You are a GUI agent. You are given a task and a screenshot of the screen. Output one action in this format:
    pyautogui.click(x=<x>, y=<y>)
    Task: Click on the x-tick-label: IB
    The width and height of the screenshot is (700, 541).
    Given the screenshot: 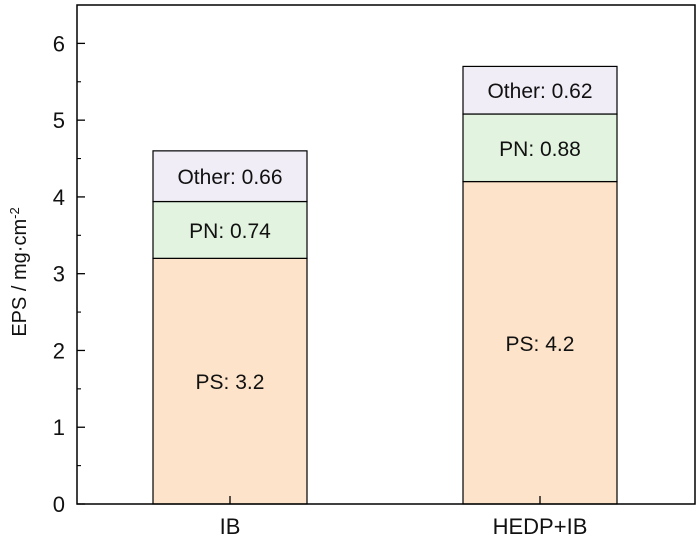 What is the action you would take?
    pyautogui.click(x=230, y=526)
    